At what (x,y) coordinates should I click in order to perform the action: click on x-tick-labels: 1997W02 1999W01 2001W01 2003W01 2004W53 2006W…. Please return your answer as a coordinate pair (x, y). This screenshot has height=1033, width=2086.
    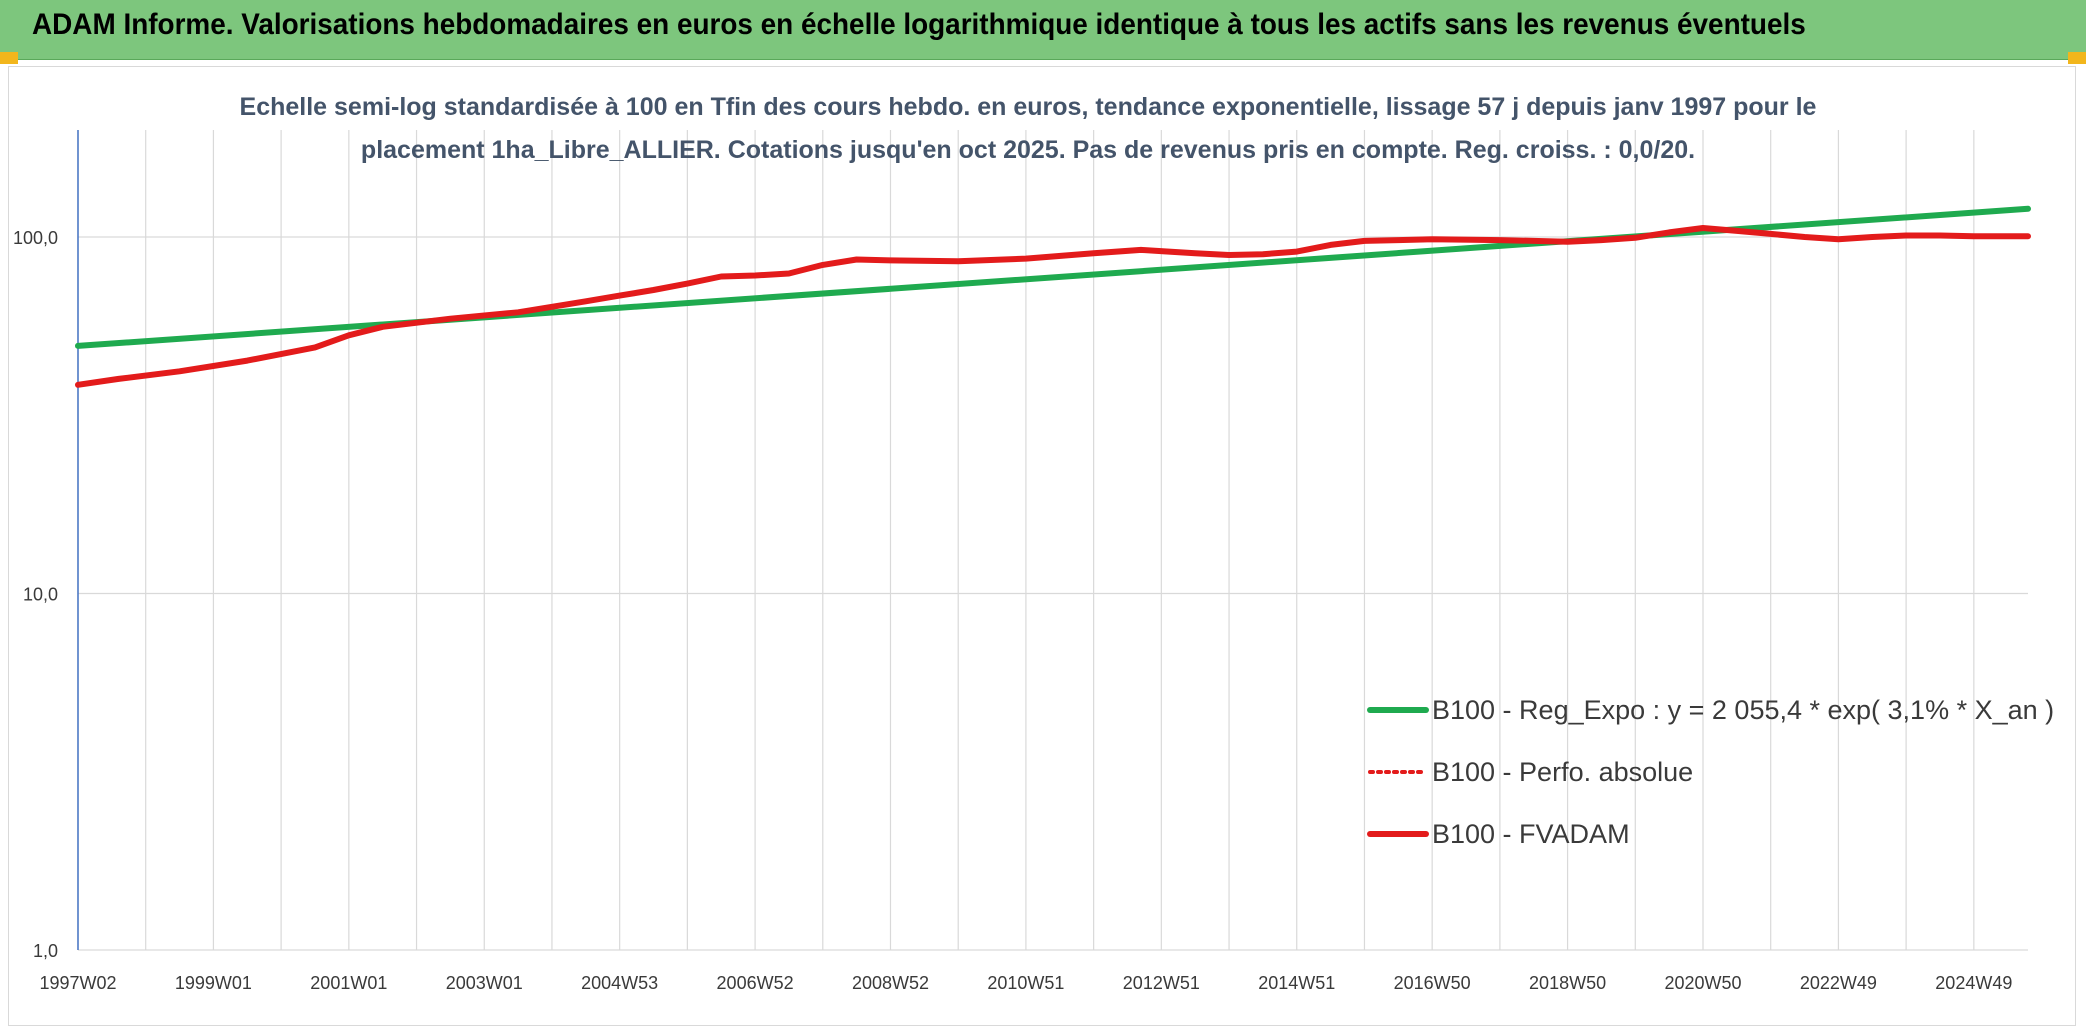
    Looking at the image, I should click on (1025, 983).